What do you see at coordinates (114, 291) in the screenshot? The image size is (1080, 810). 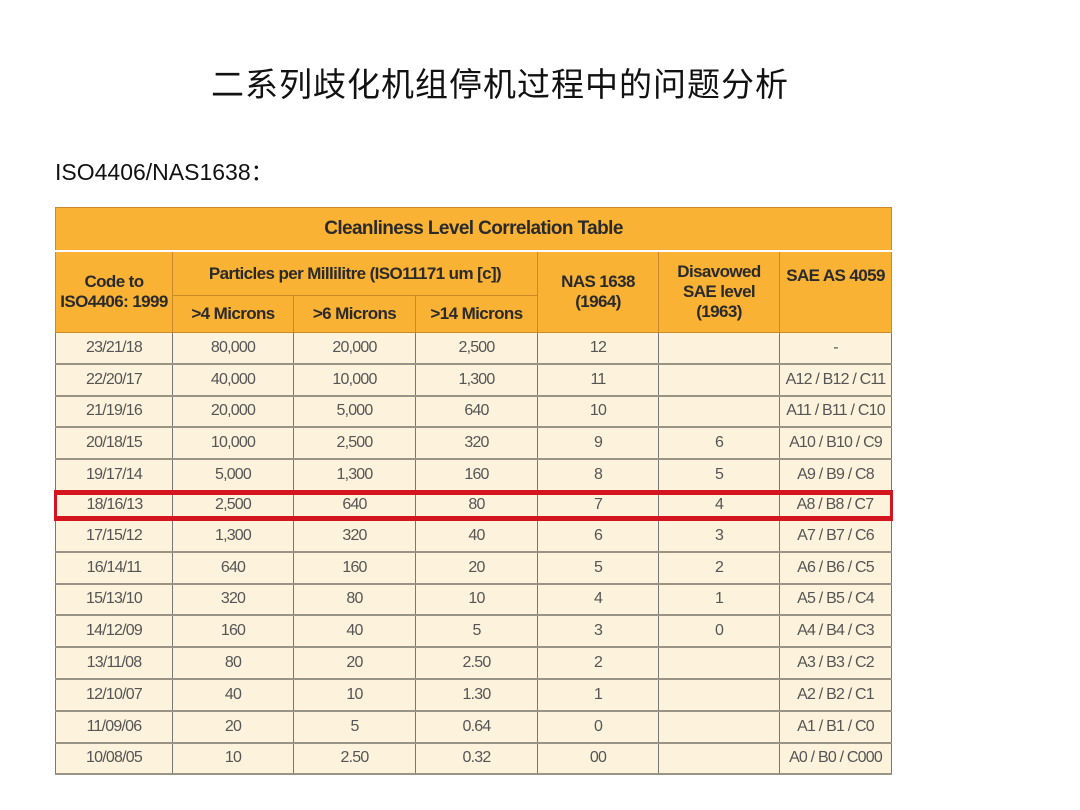 I see `header-code: Code to ISO4406: 1999` at bounding box center [114, 291].